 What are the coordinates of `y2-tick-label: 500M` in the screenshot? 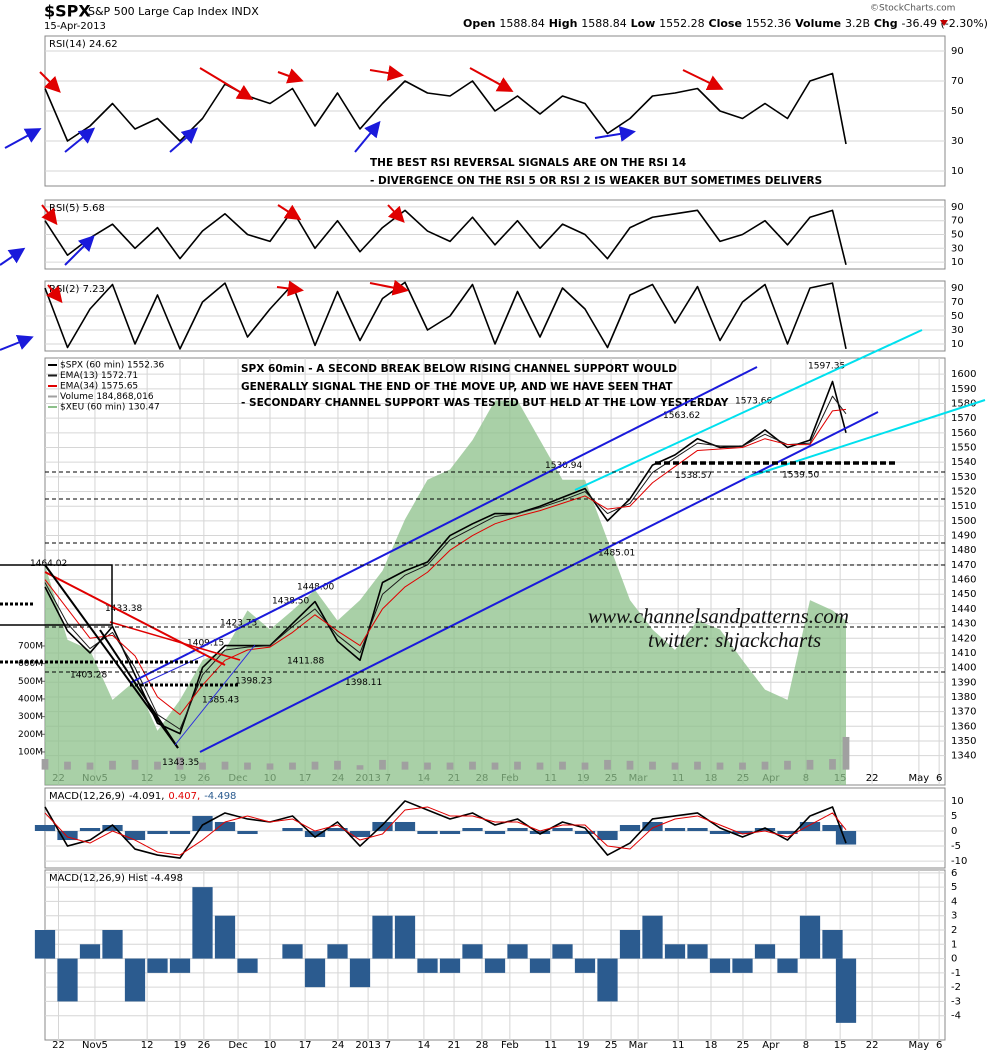 It's located at (30, 682).